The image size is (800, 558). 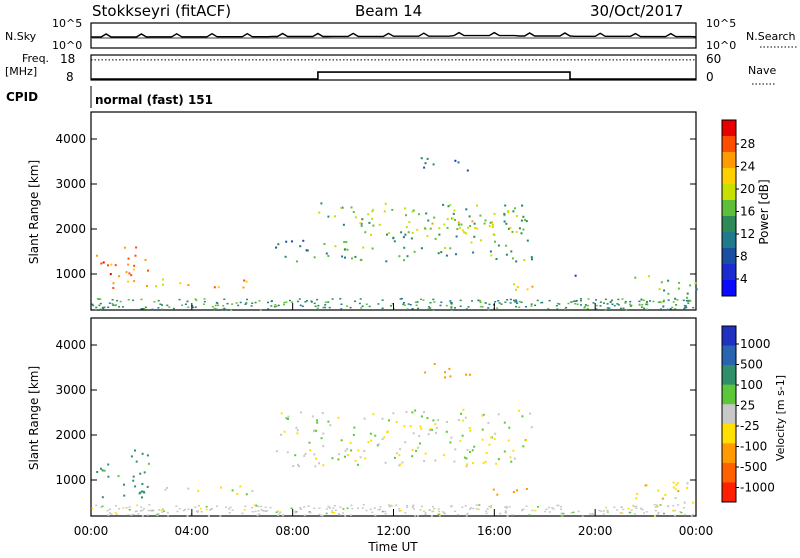 I want to click on freq-series, so click(x=393, y=69).